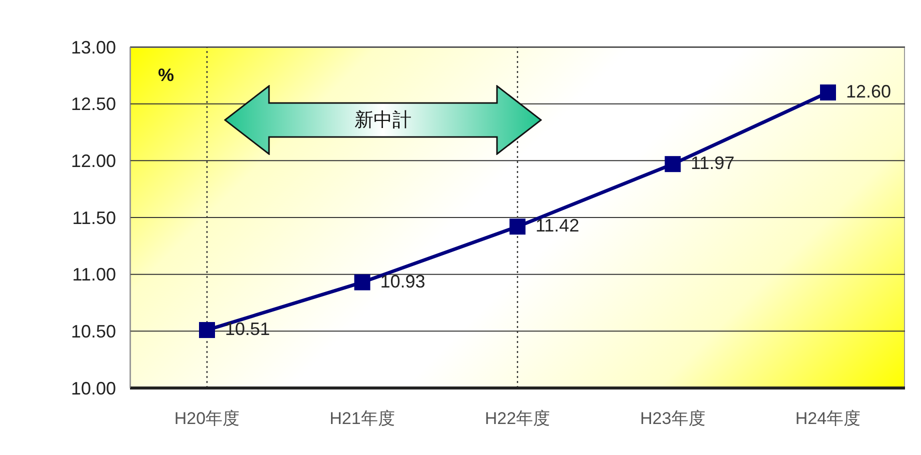  Describe the element at coordinates (207, 418) in the screenshot. I see `x-tick-label: H20年度` at that location.